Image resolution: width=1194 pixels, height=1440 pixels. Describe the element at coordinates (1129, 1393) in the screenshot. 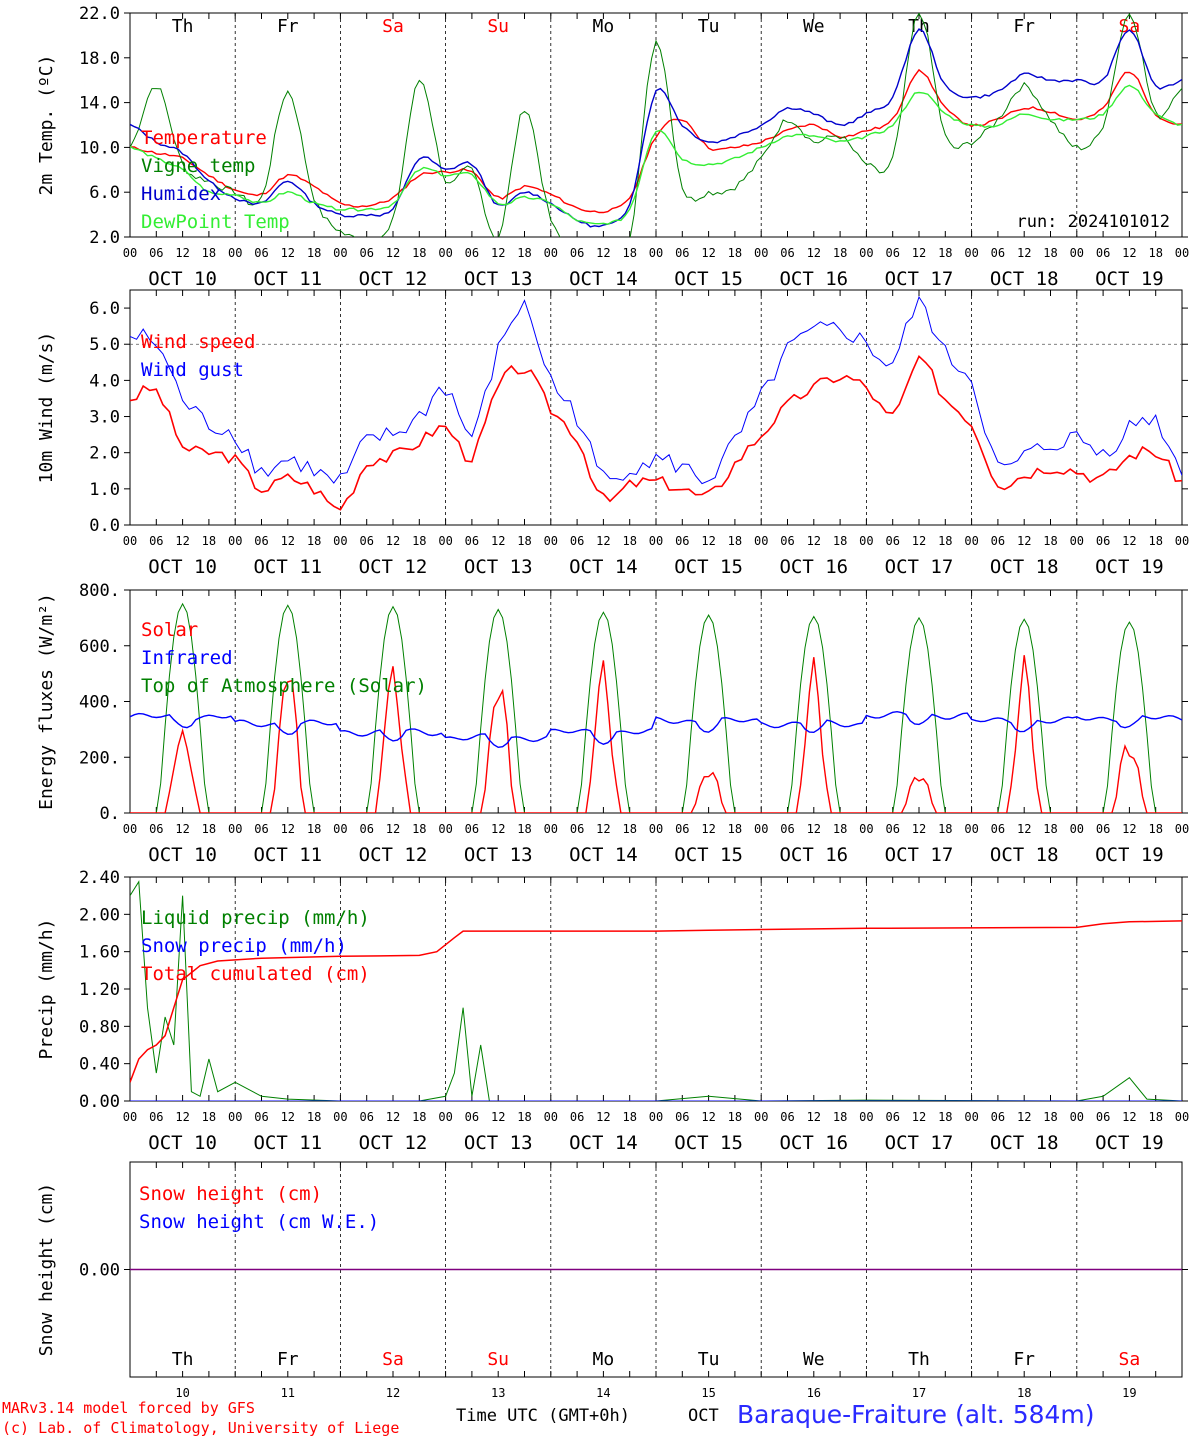

I see `day-number-label: 19` at that location.